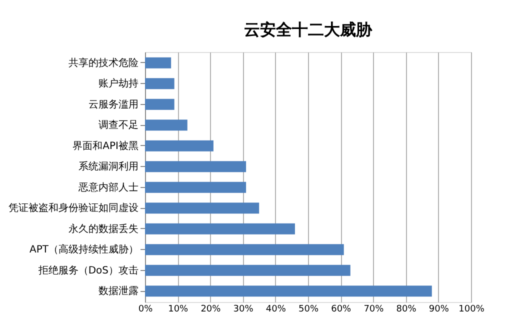  Describe the element at coordinates (113, 104) in the screenshot. I see `y-tick-label: 云服务滥用` at that location.